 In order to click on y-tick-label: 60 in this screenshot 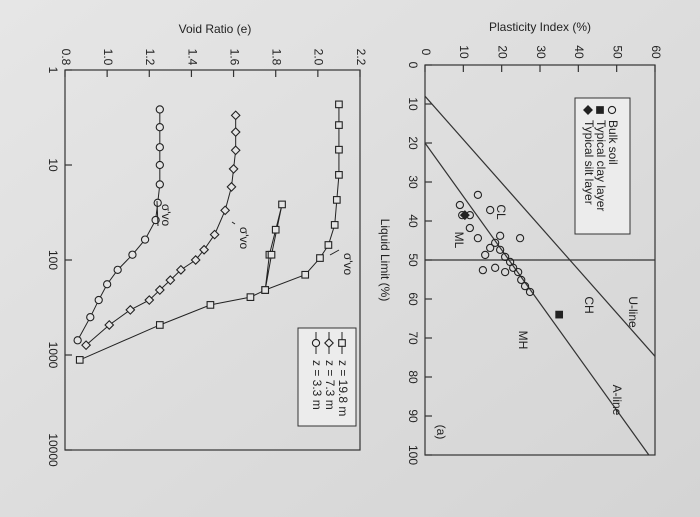, I will do `click(656, 52)`.